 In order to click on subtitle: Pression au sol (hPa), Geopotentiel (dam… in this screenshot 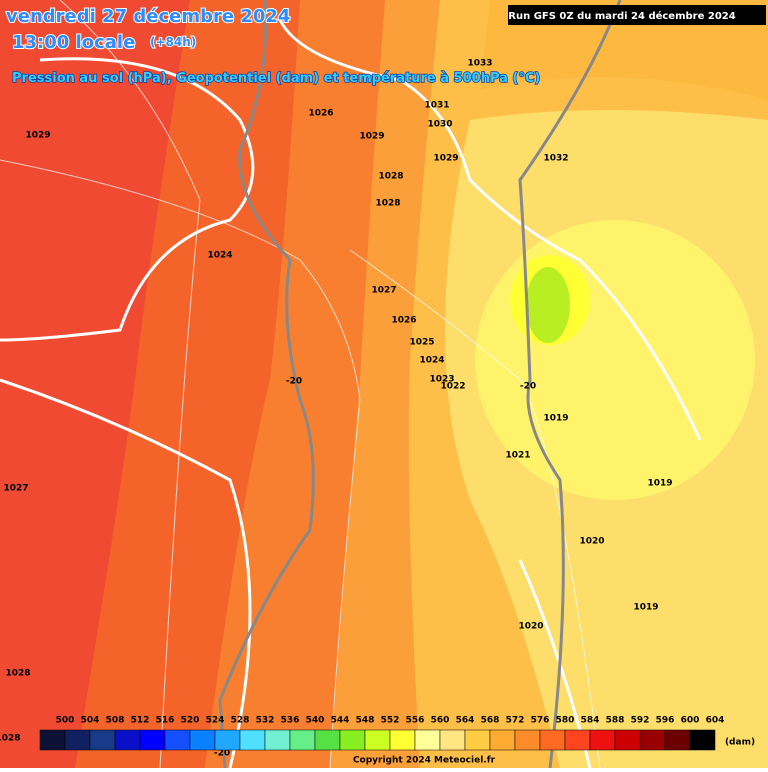, I will do `click(276, 78)`.